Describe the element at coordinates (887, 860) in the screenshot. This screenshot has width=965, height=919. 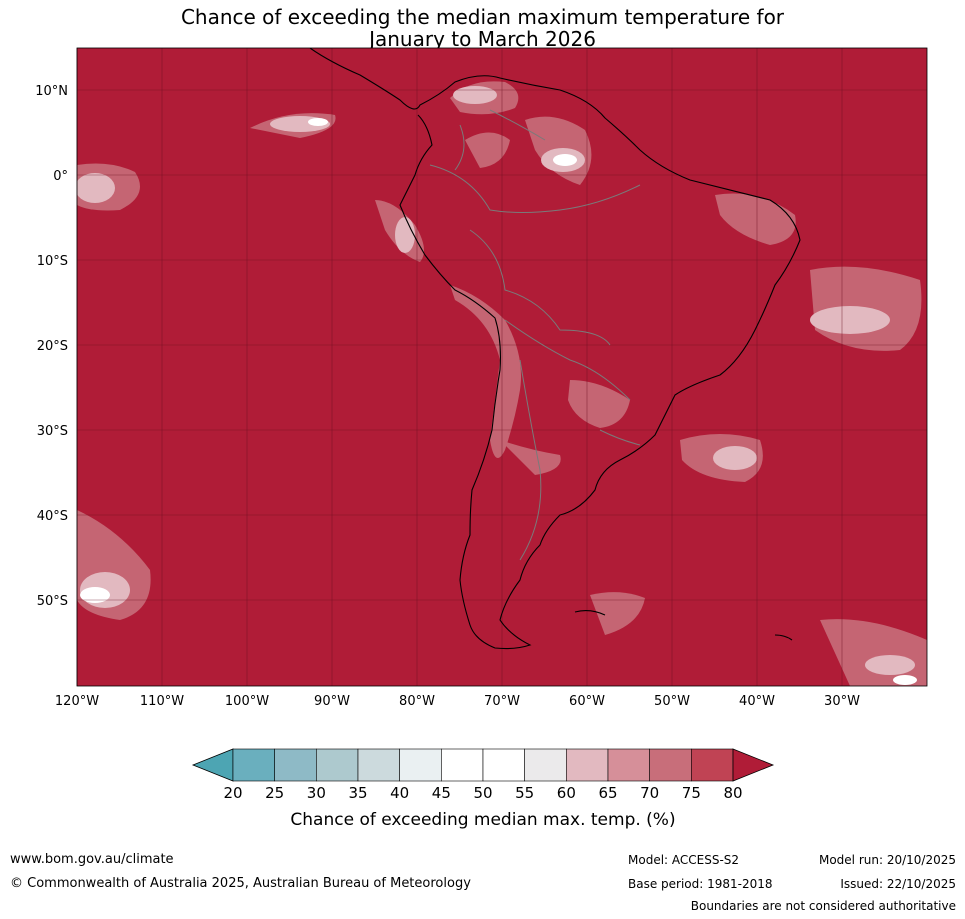
I see `footer-model-run: Model run: 20/10/2025` at that location.